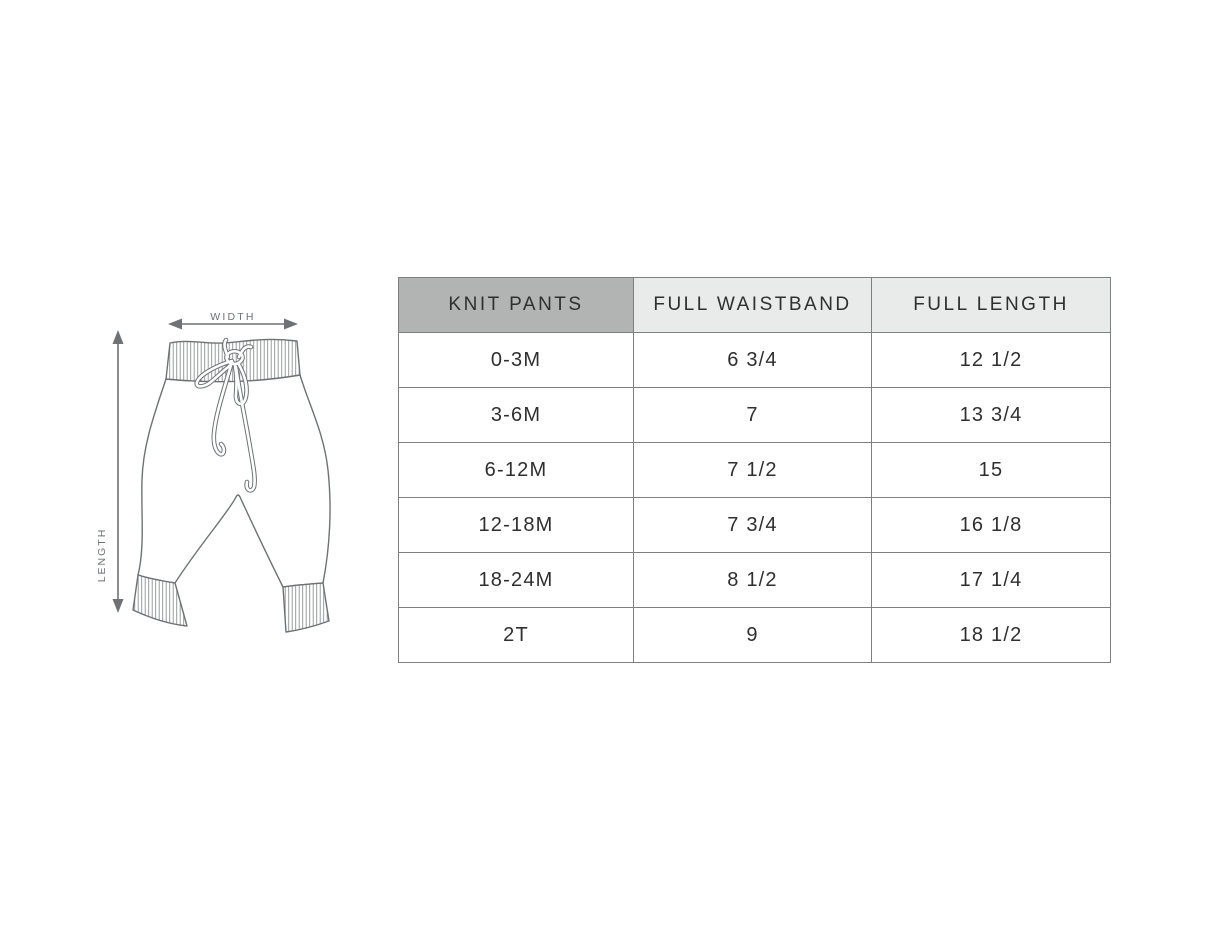  What do you see at coordinates (991, 305) in the screenshot?
I see `column-header-full-length: FULL LENGTH` at bounding box center [991, 305].